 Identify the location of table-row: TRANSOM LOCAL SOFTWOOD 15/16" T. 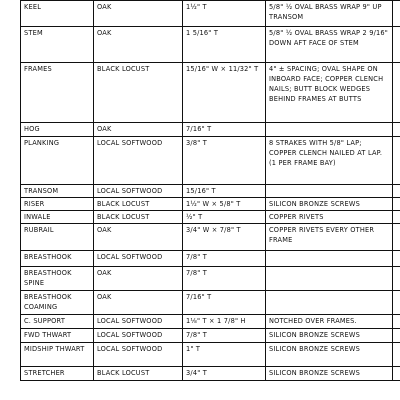
(210, 191).